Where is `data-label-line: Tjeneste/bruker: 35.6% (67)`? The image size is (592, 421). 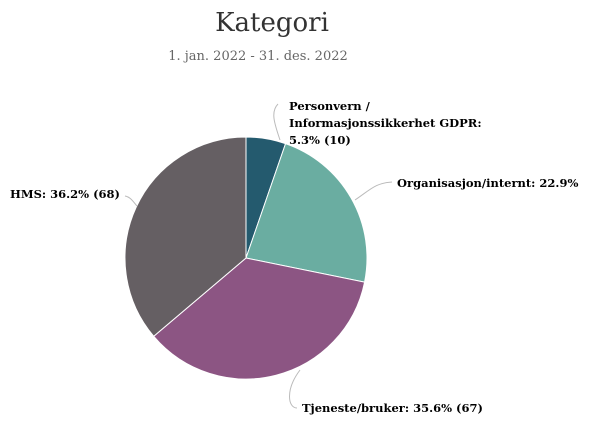 data-label-line: Tjeneste/bruker: 35.6% (67) is located at coordinates (392, 408).